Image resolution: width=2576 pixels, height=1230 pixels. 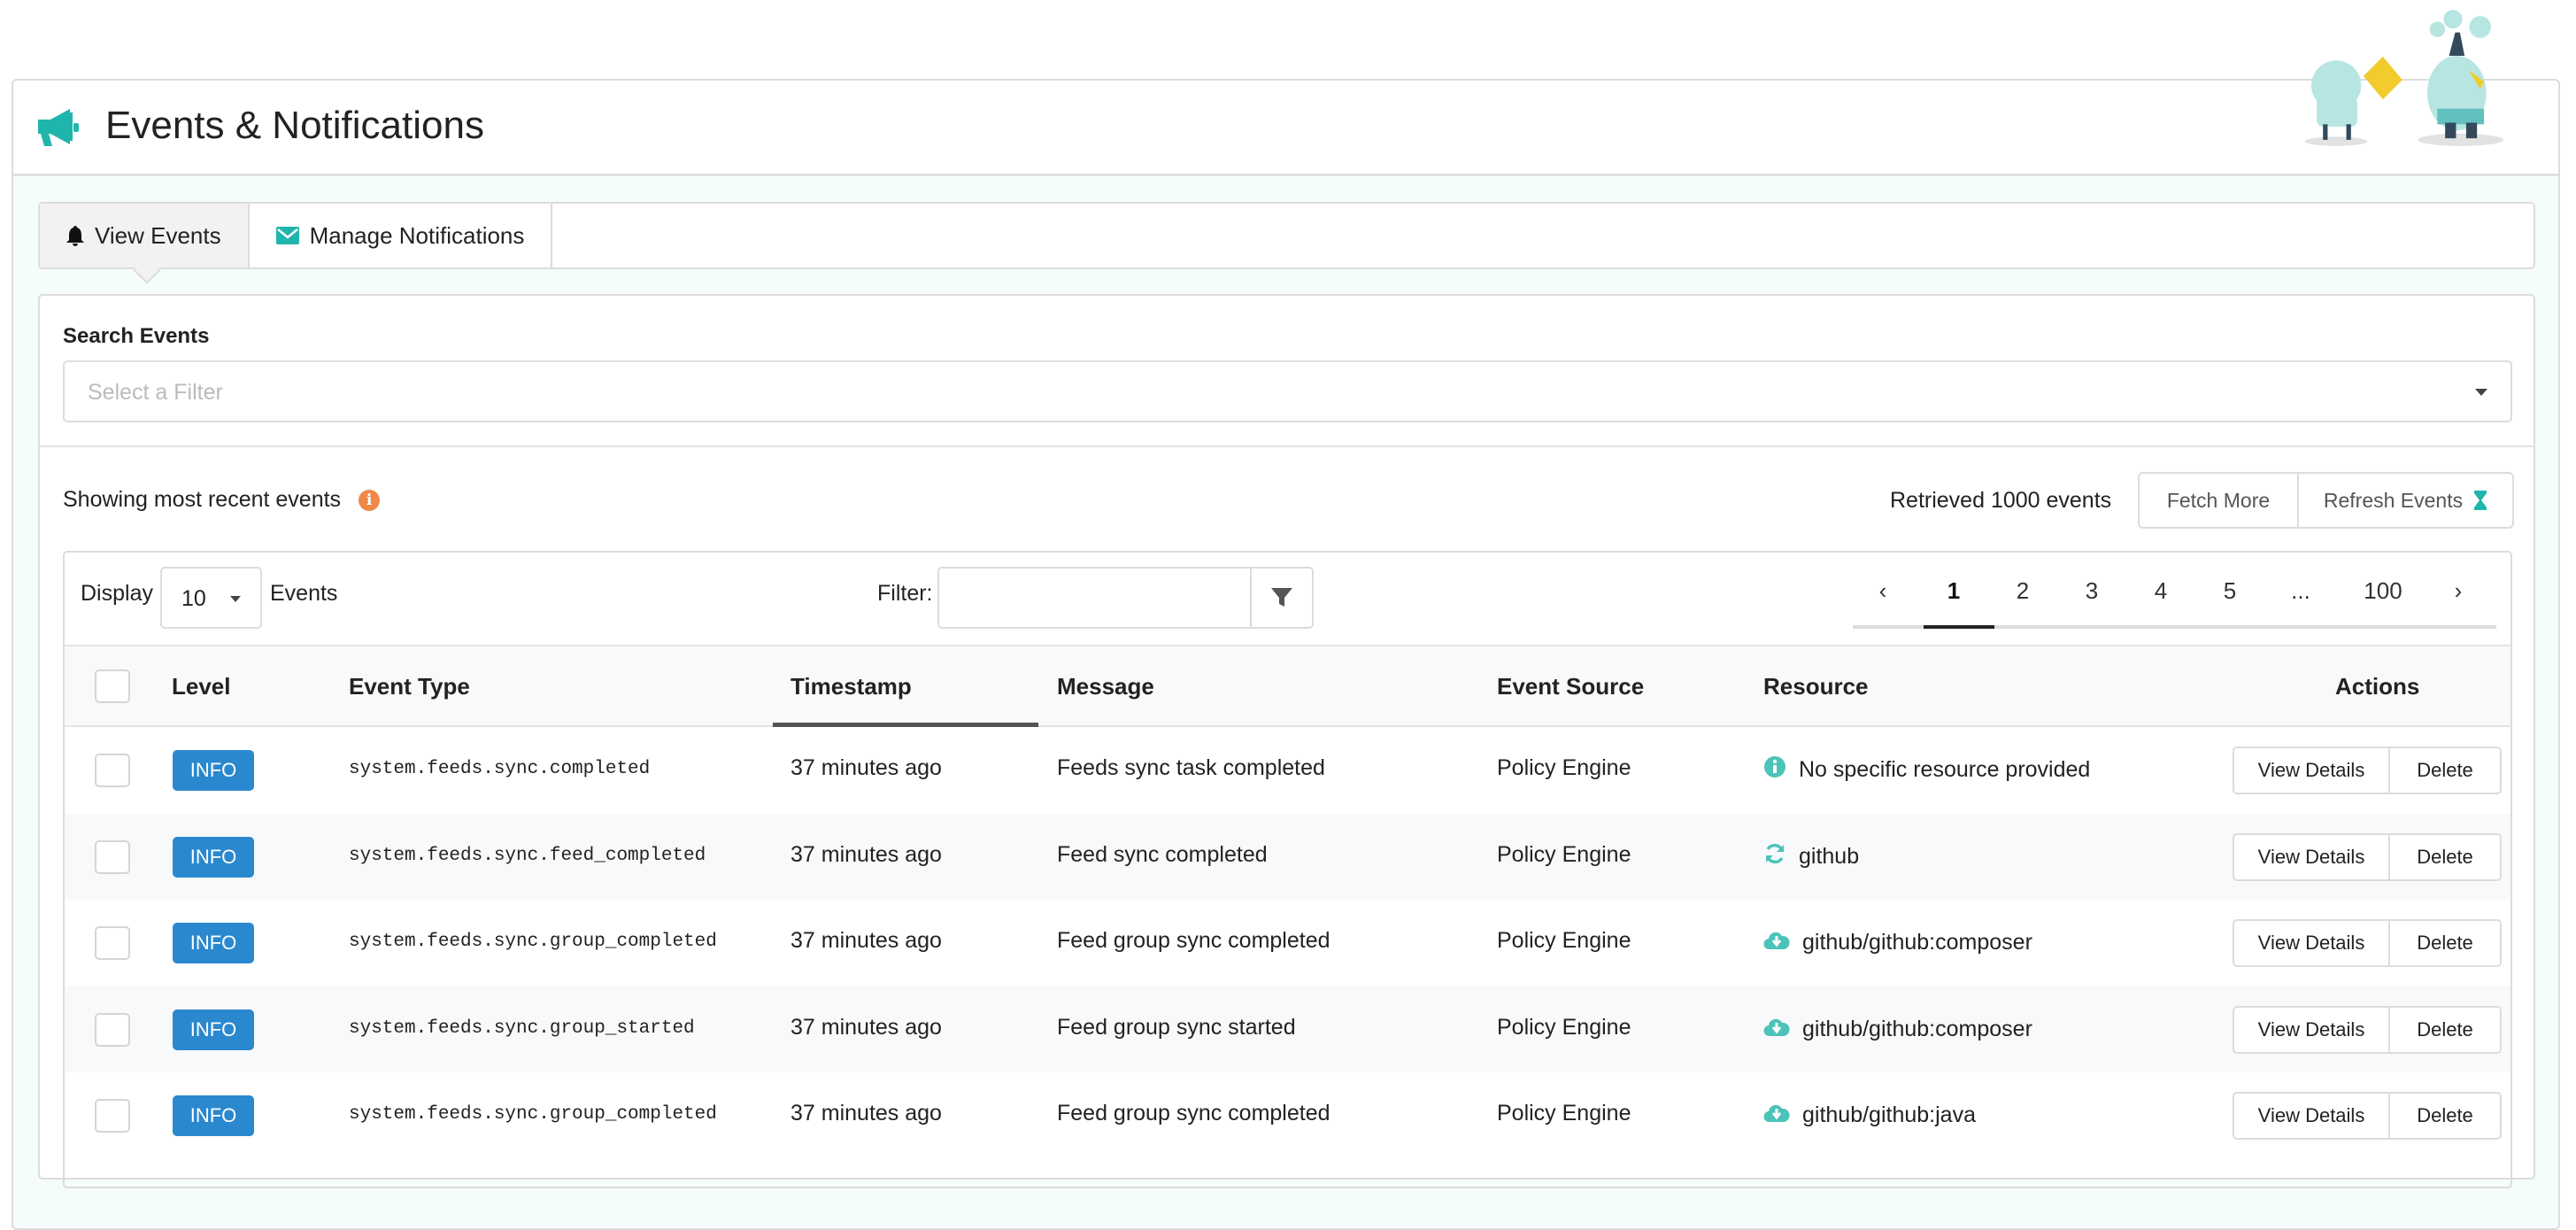 I want to click on tab-view-events: View Events, so click(x=145, y=235).